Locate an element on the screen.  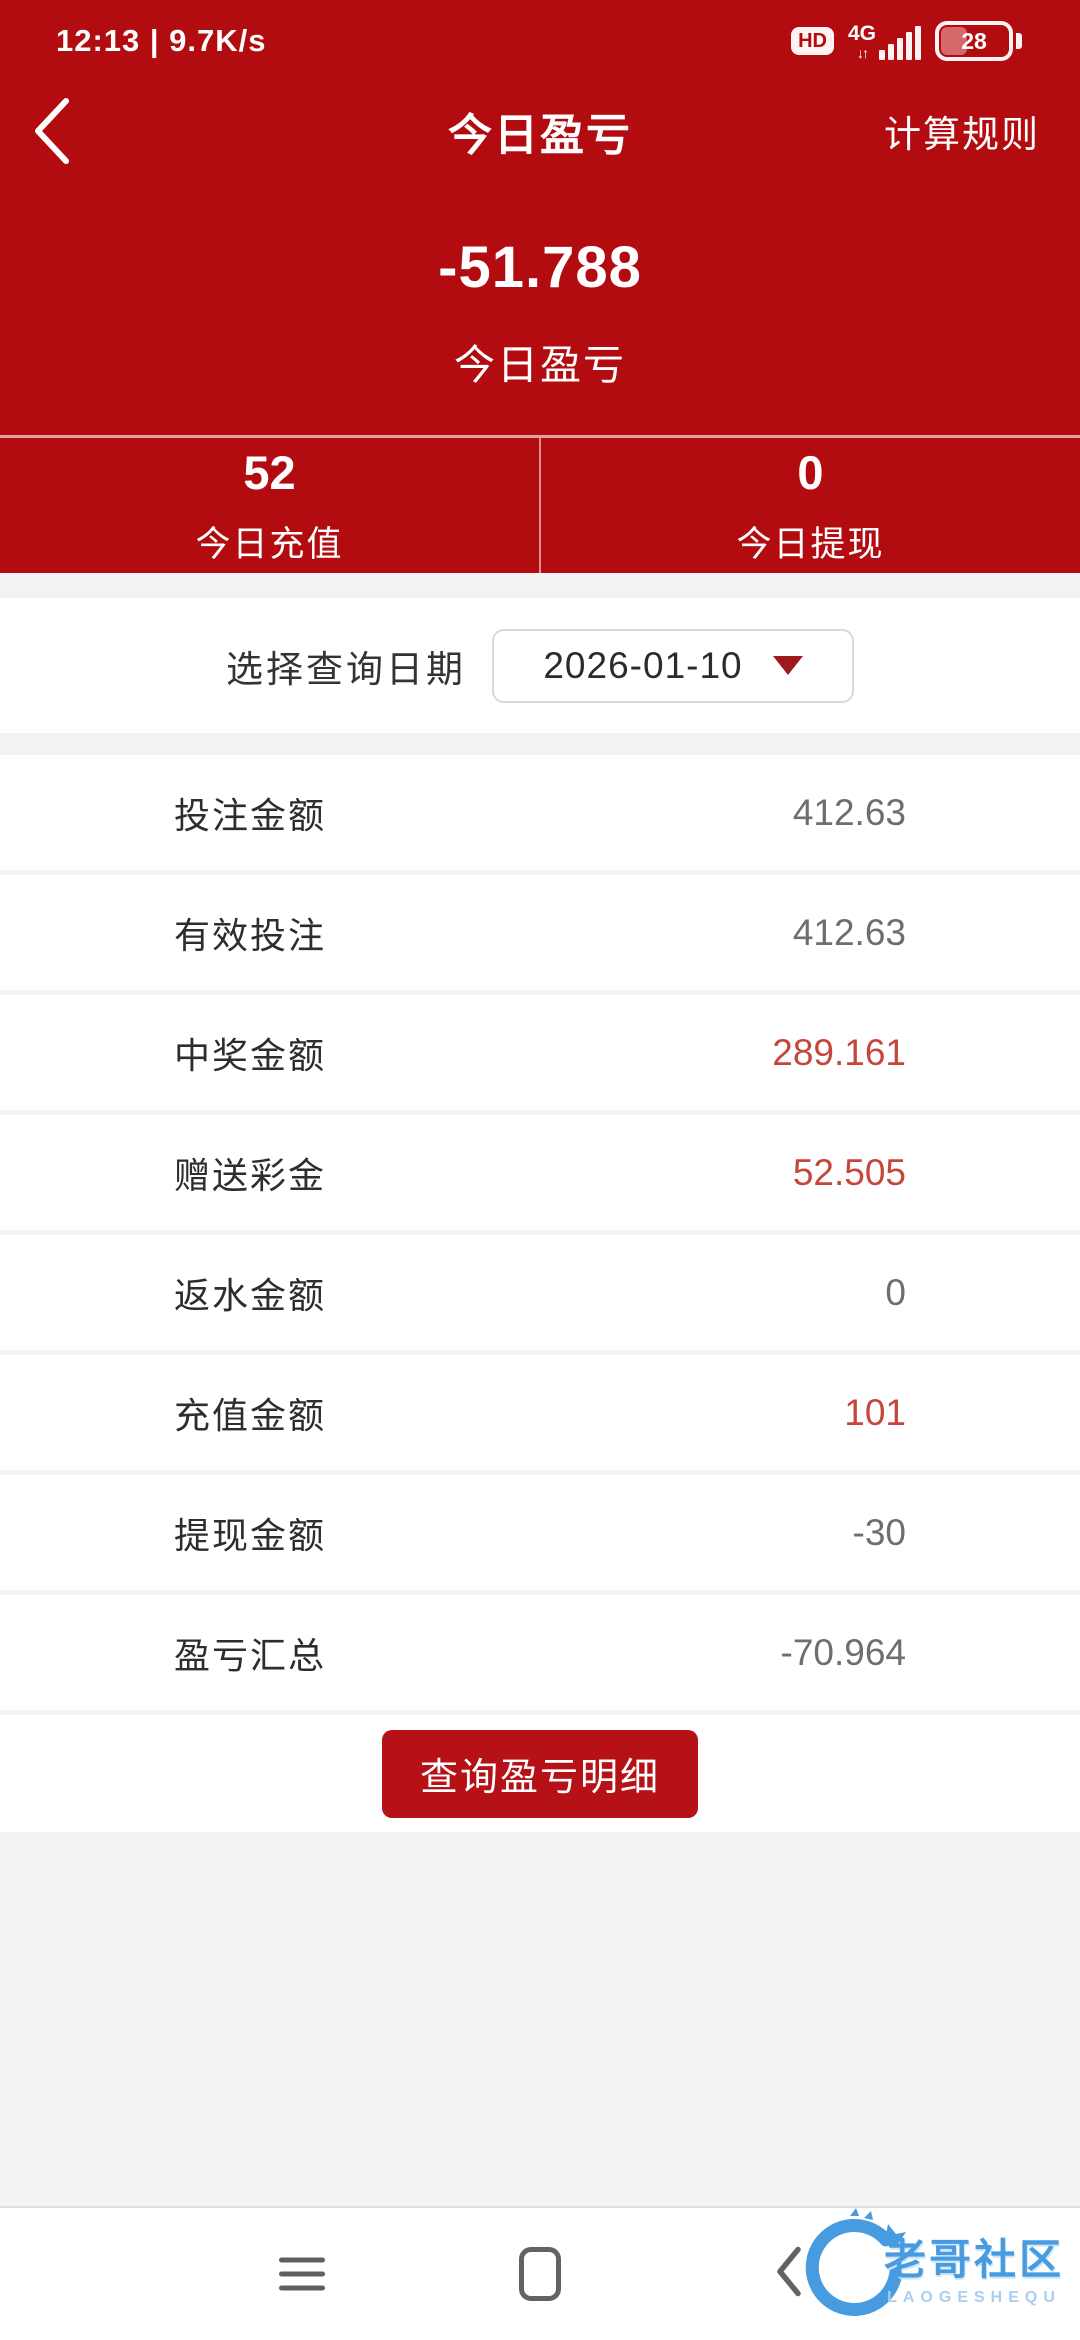
row-value: -70.964 is located at coordinates (843, 1652).